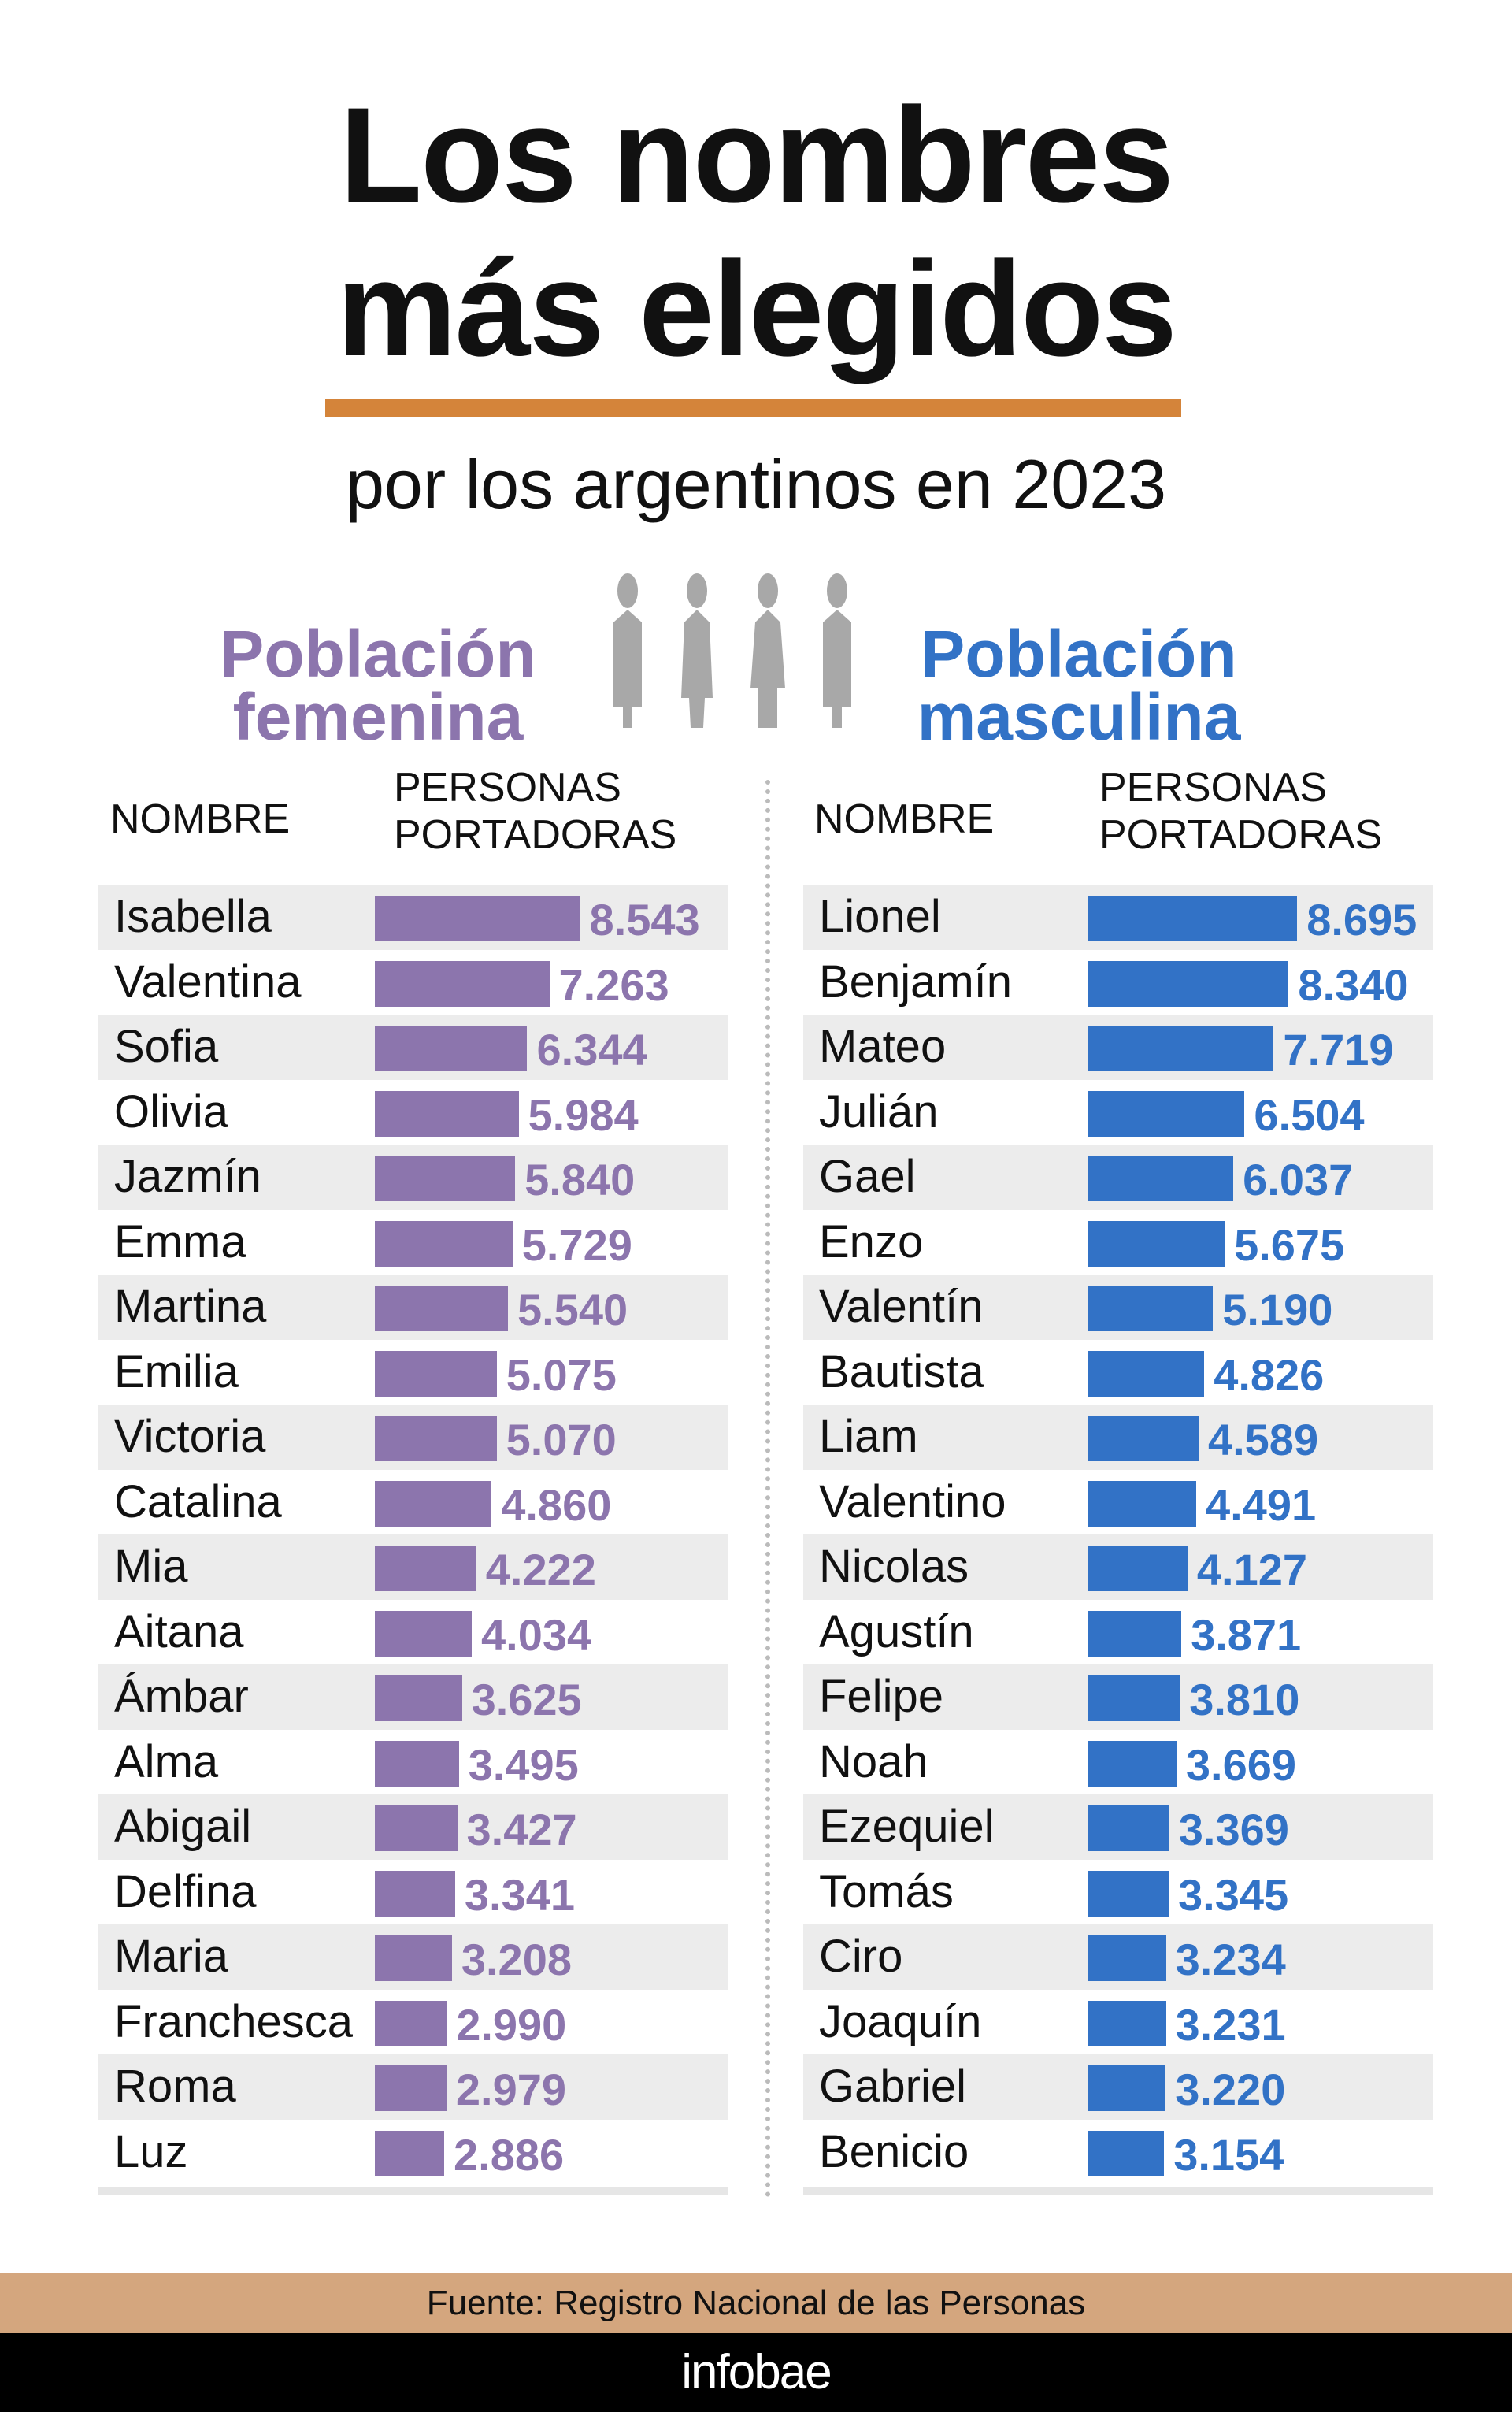  I want to click on table-row: Delfina 3.341, so click(413, 1893).